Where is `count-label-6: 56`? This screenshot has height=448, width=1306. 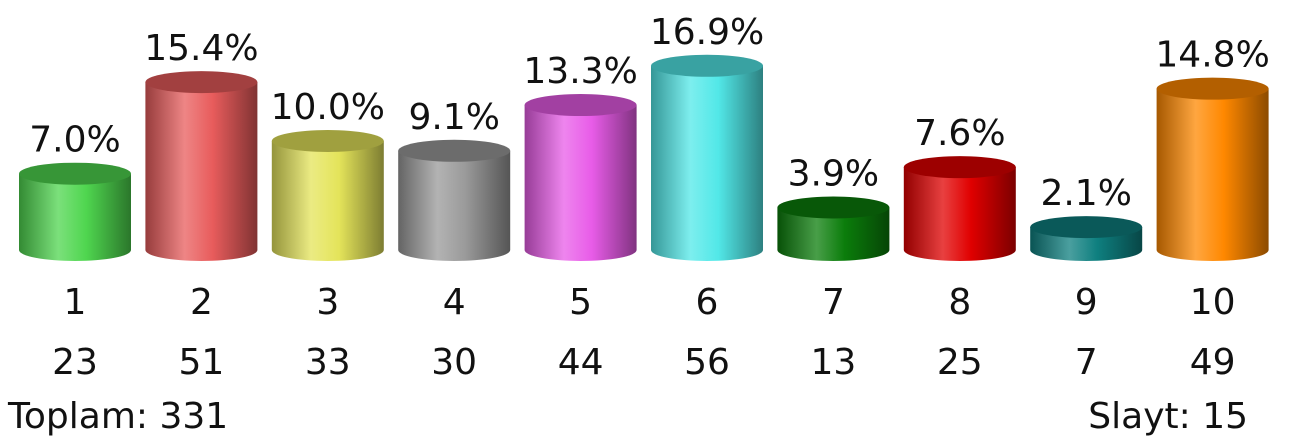 count-label-6: 56 is located at coordinates (707, 362).